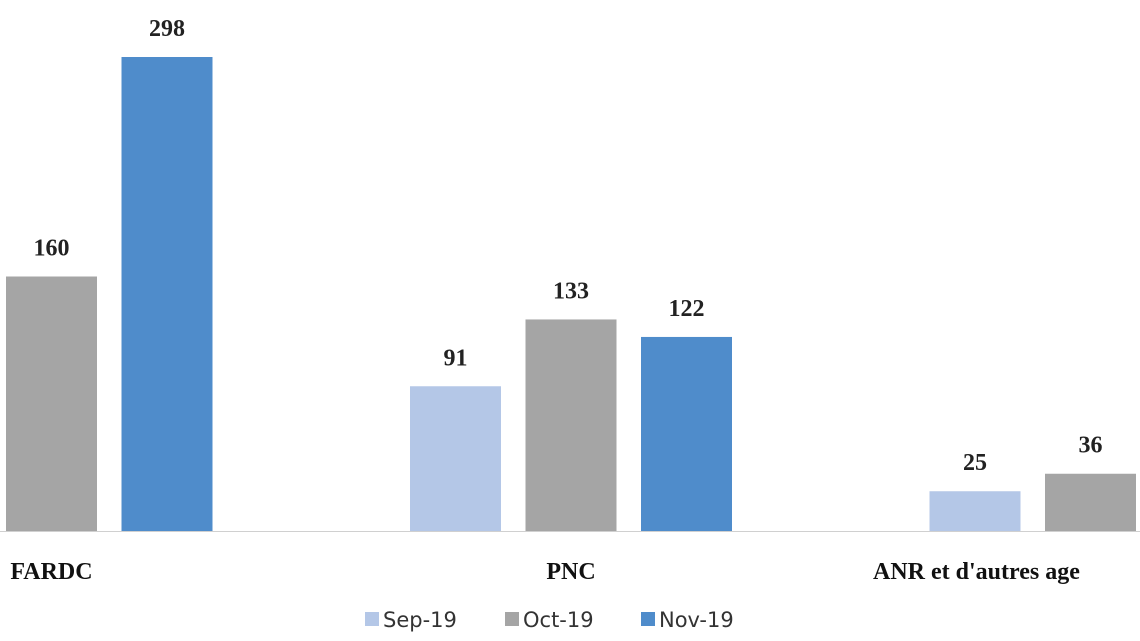 This screenshot has height=641, width=1140. I want to click on data-label: 133, so click(571, 291).